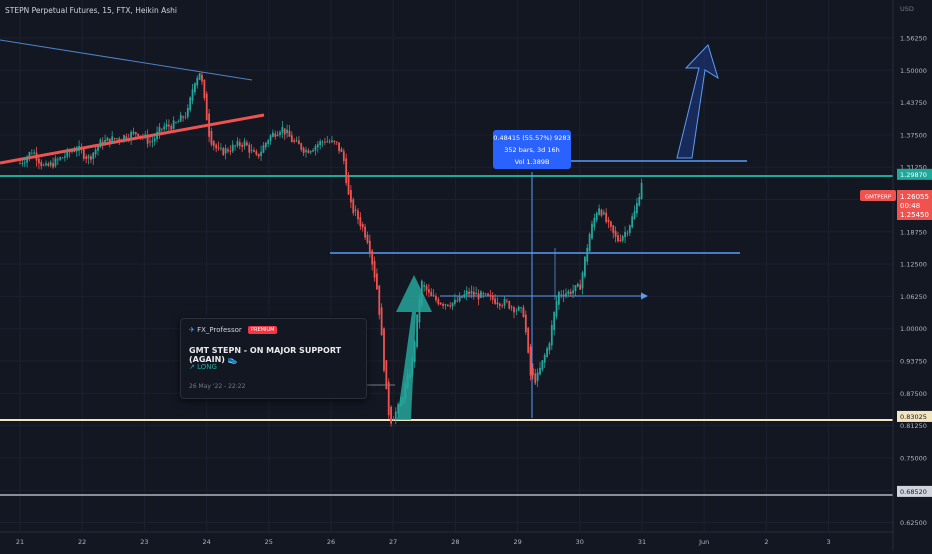 Image resolution: width=932 pixels, height=554 pixels. Describe the element at coordinates (265, 355) in the screenshot. I see `popup-title: GMT STEPN - ON MAJOR SUPPORT (AGAIN) 👟` at that location.